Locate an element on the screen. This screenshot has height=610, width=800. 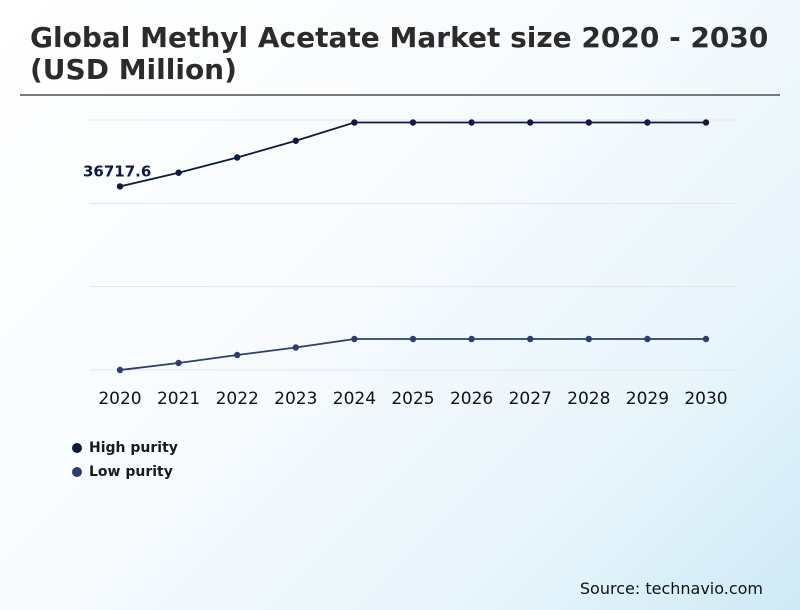
data-label-0: 36717.6 is located at coordinates (117, 171).